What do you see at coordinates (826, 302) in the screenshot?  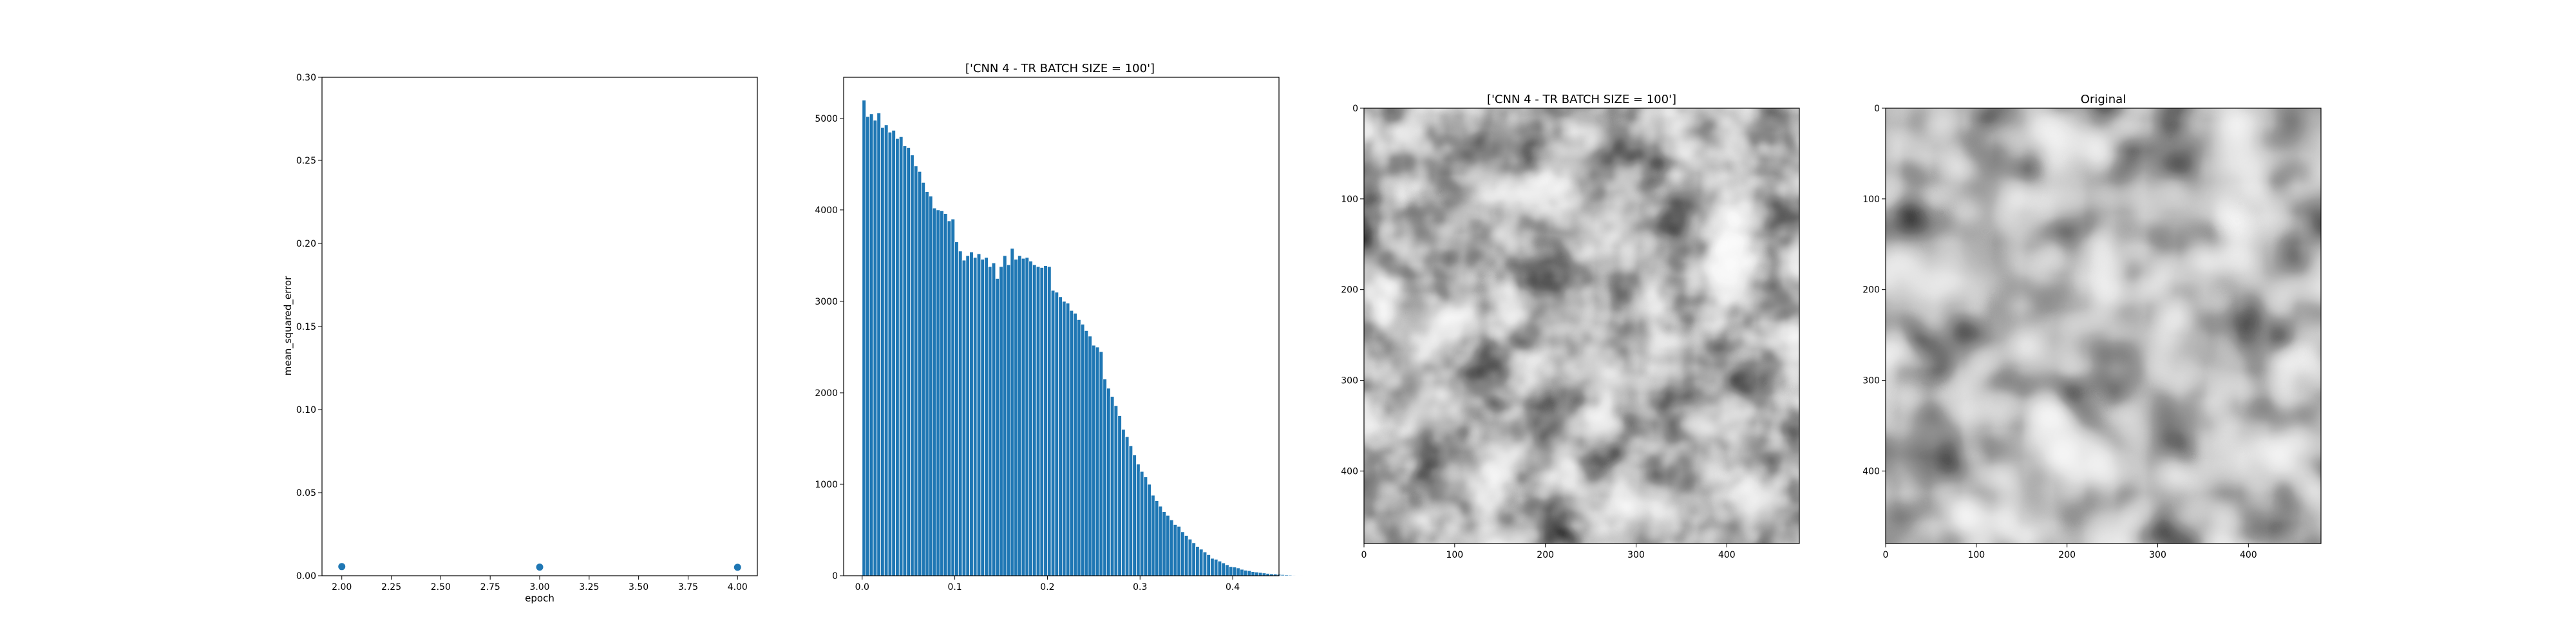 I see `histogram-y-tick-label: 3000` at bounding box center [826, 302].